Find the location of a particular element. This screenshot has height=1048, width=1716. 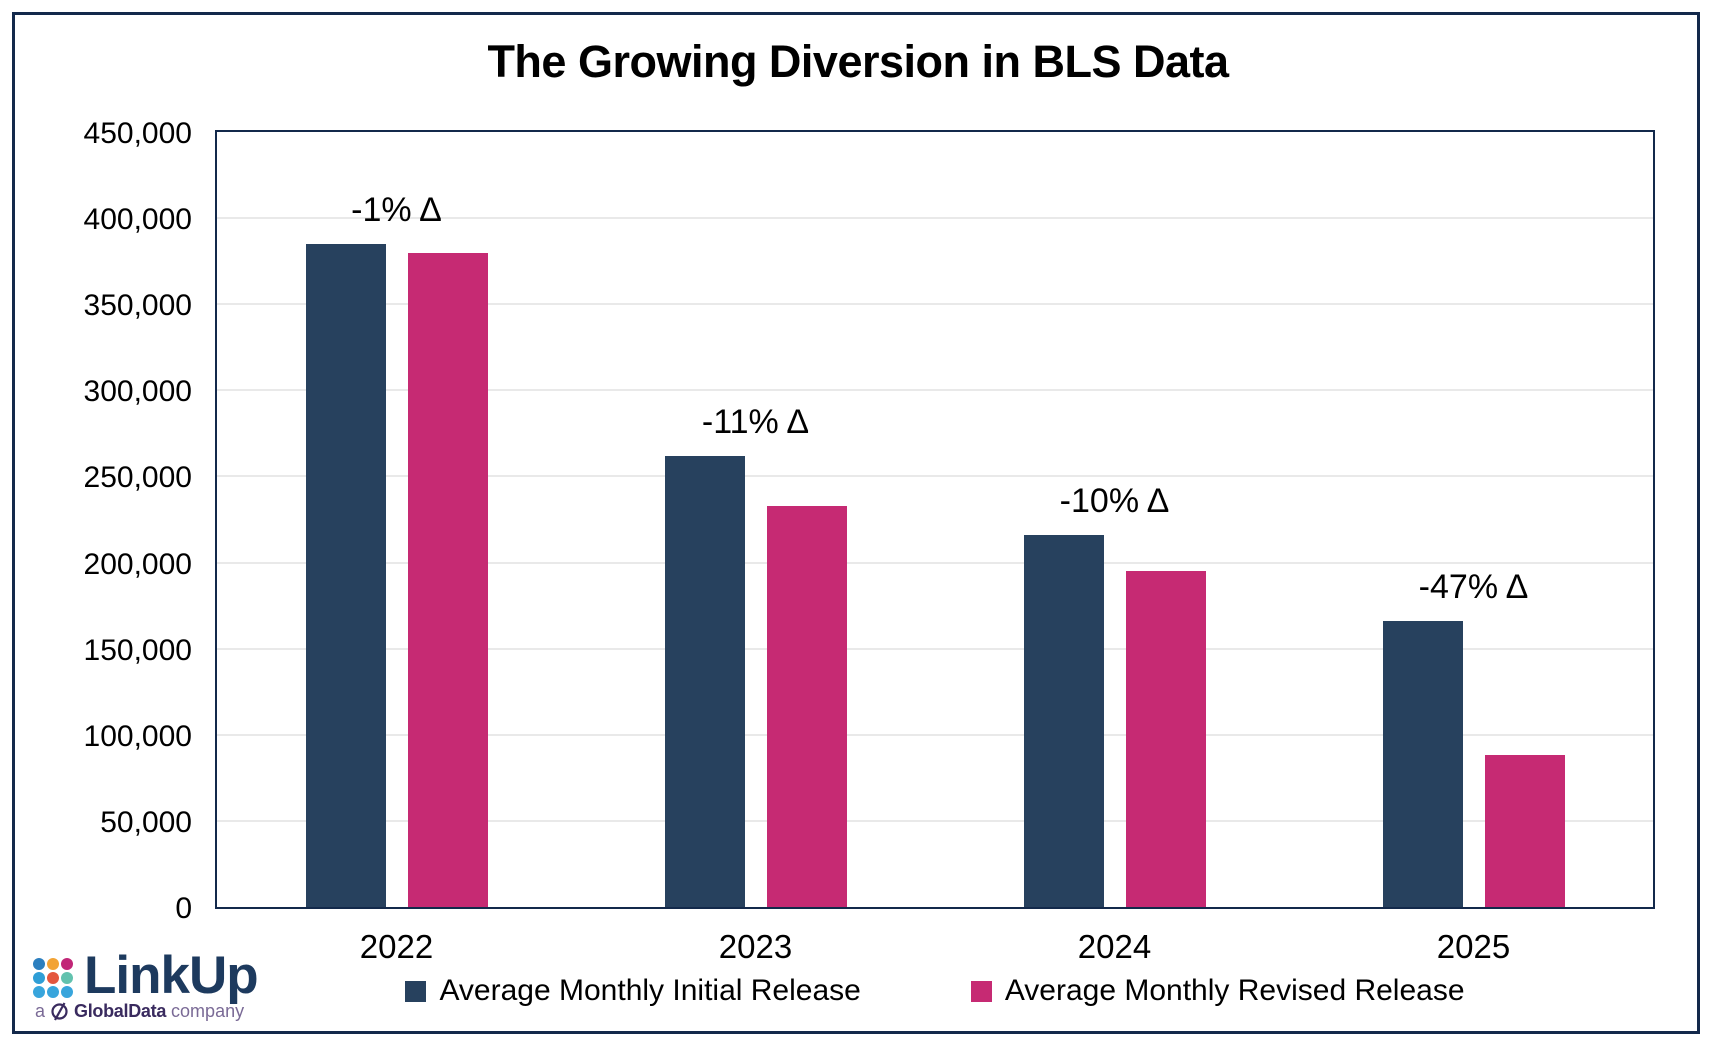

legend-item-initial-release: Average Monthly Initial Release is located at coordinates (633, 991).